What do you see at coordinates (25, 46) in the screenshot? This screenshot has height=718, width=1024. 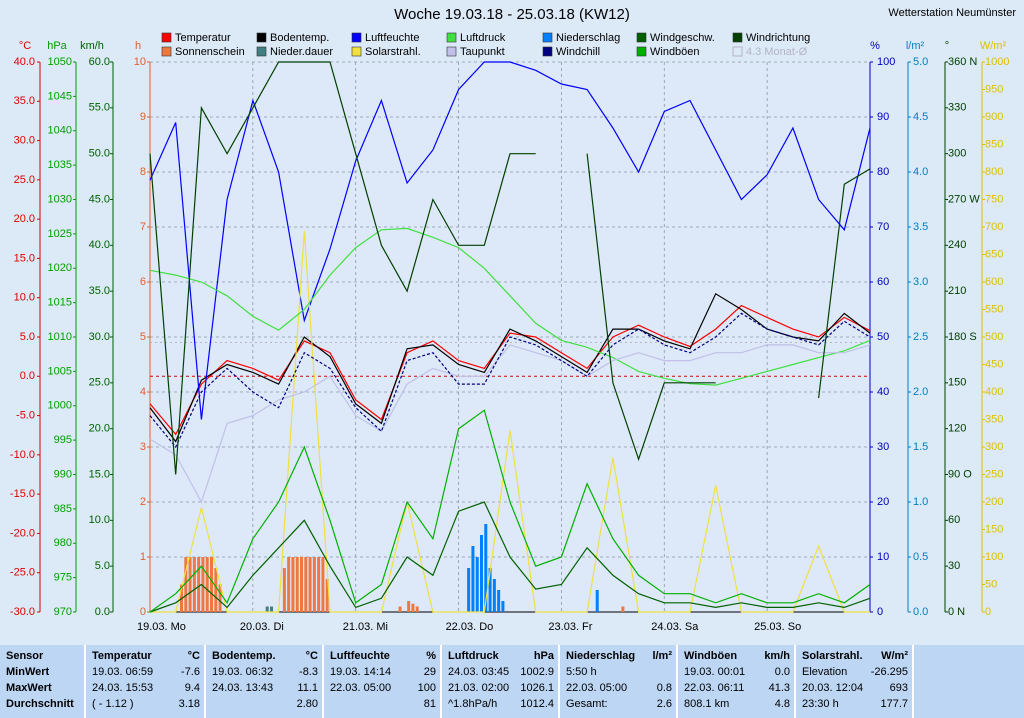 I see `axis-unit: °C` at bounding box center [25, 46].